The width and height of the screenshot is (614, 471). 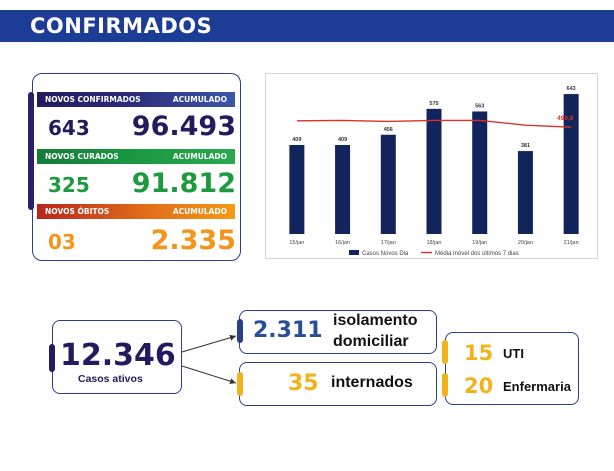 What do you see at coordinates (199, 156) in the screenshot?
I see `recovered-acc-label: ACUMULADO` at bounding box center [199, 156].